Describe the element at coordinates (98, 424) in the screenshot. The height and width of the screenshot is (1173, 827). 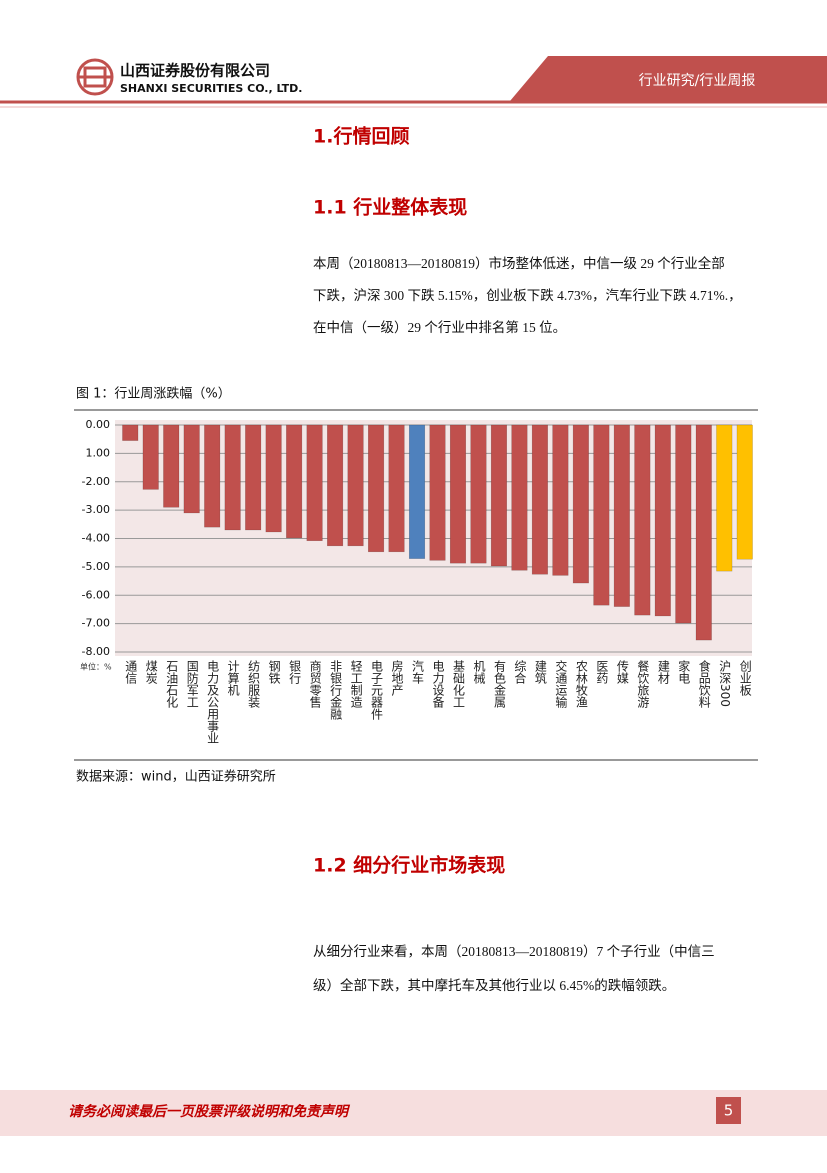
I see `y-tick-label: 0.00` at that location.